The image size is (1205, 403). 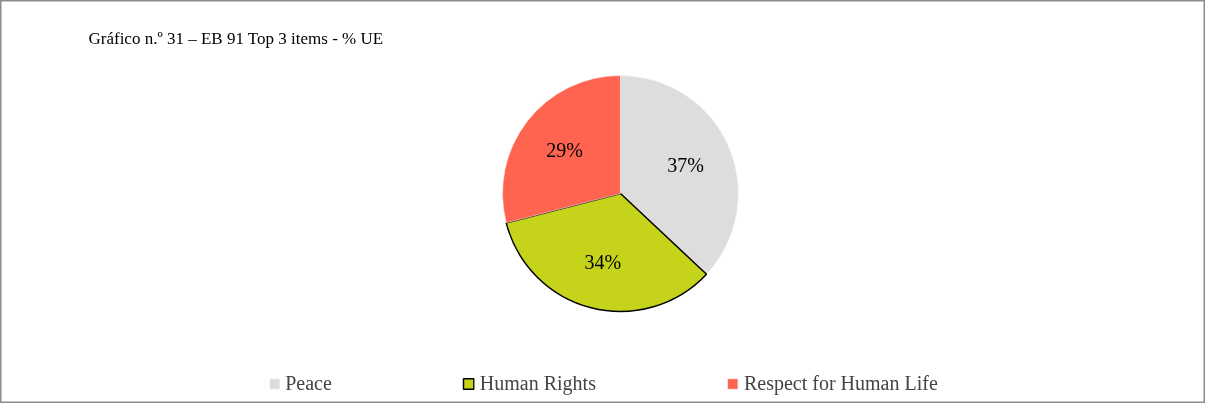 I want to click on legend-label: Respect for Human Life, so click(x=840, y=383).